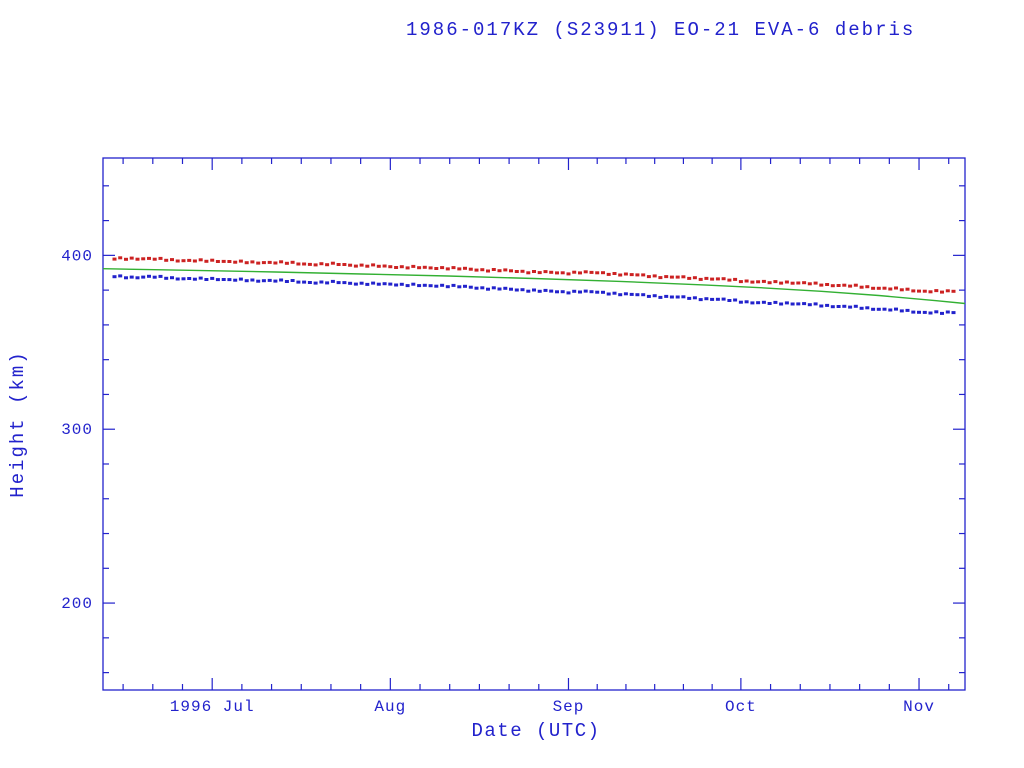 Image resolution: width=1024 pixels, height=768 pixels. Describe the element at coordinates (212, 707) in the screenshot. I see `x-tick-label: 1996 Jul` at that location.